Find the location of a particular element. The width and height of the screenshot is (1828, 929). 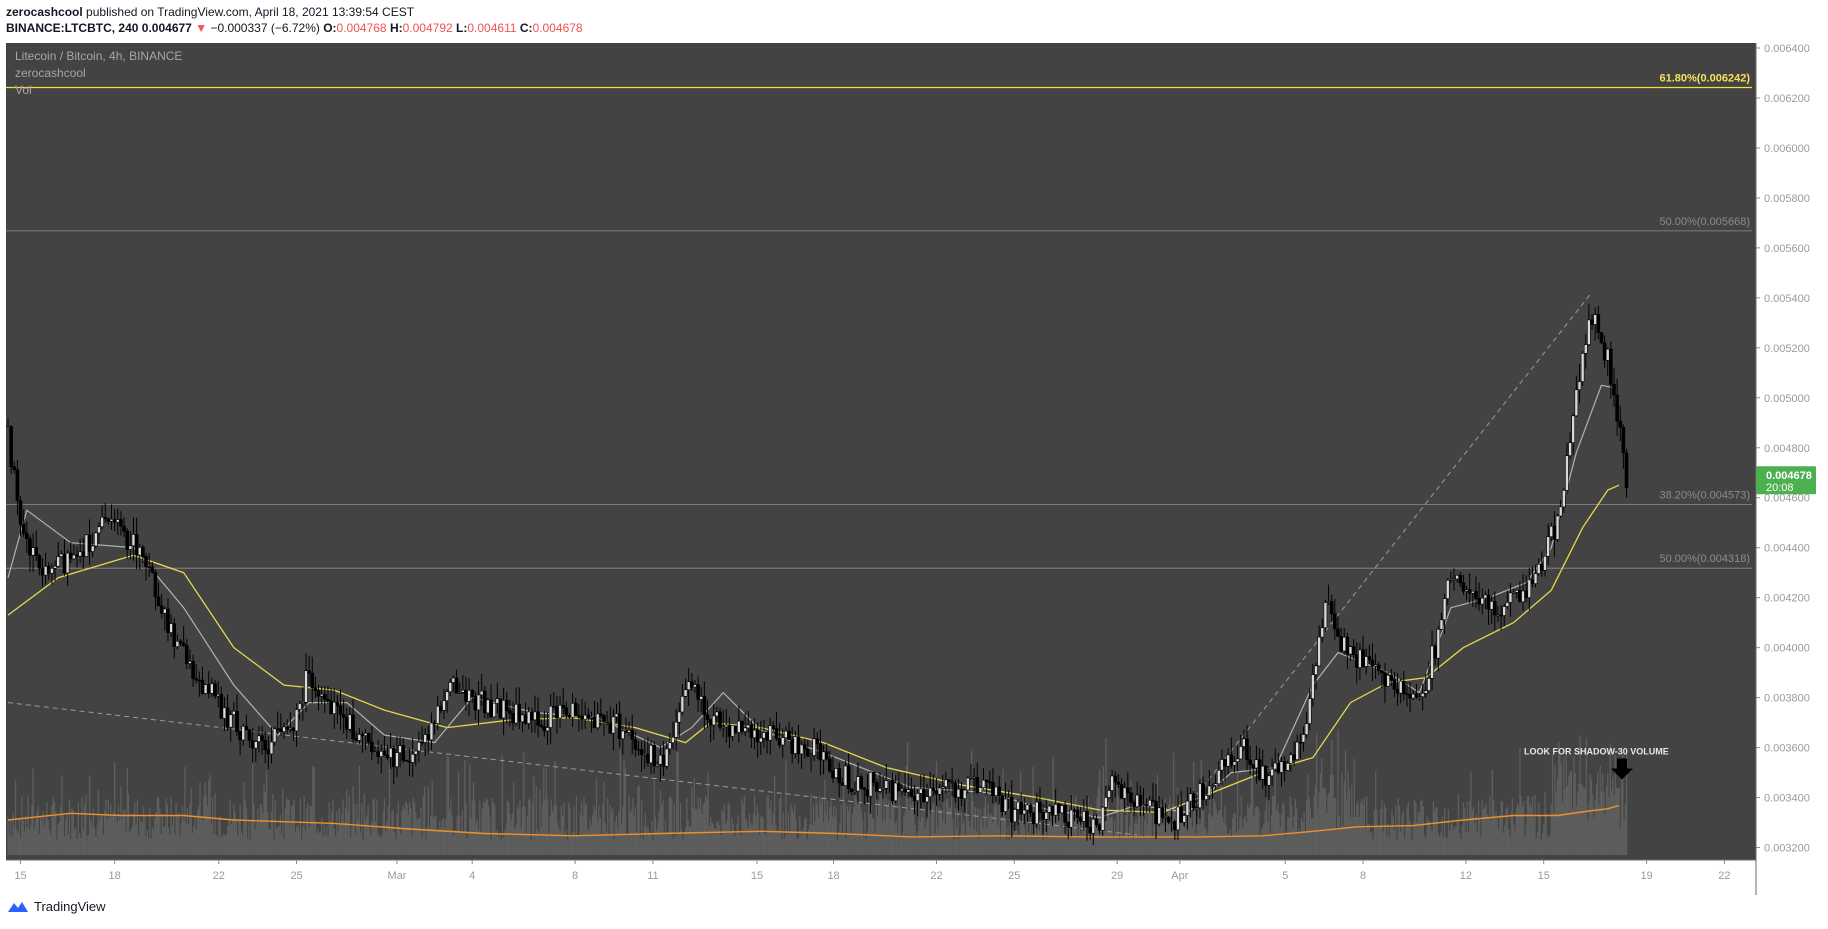

x-tick-label: 11 is located at coordinates (652, 876).